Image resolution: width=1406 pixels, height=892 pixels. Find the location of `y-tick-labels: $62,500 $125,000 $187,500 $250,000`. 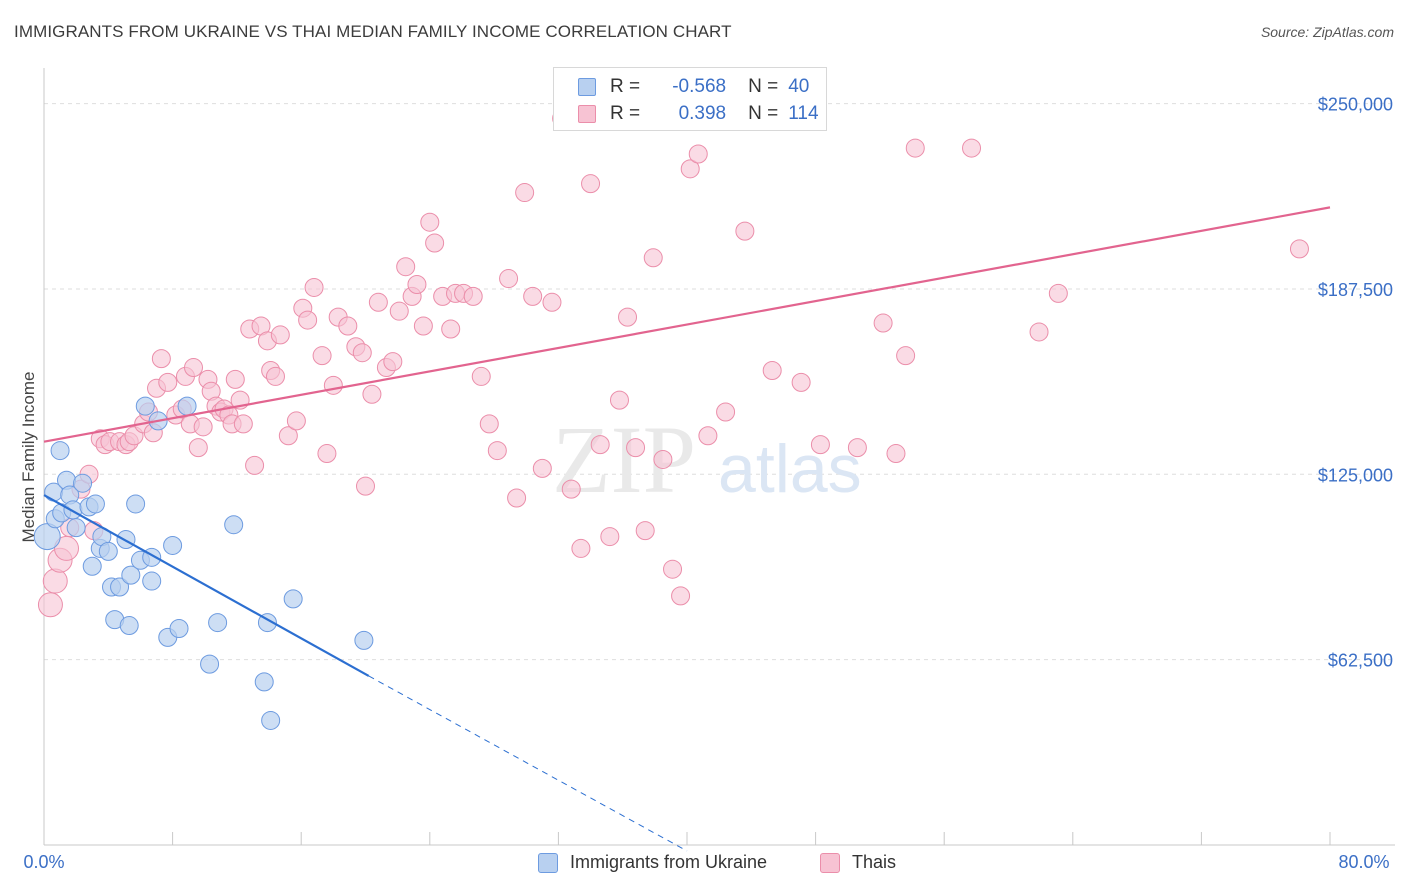

y-tick-labels: $62,500 $125,000 $187,500 $250,000 is located at coordinates (1355, 383).